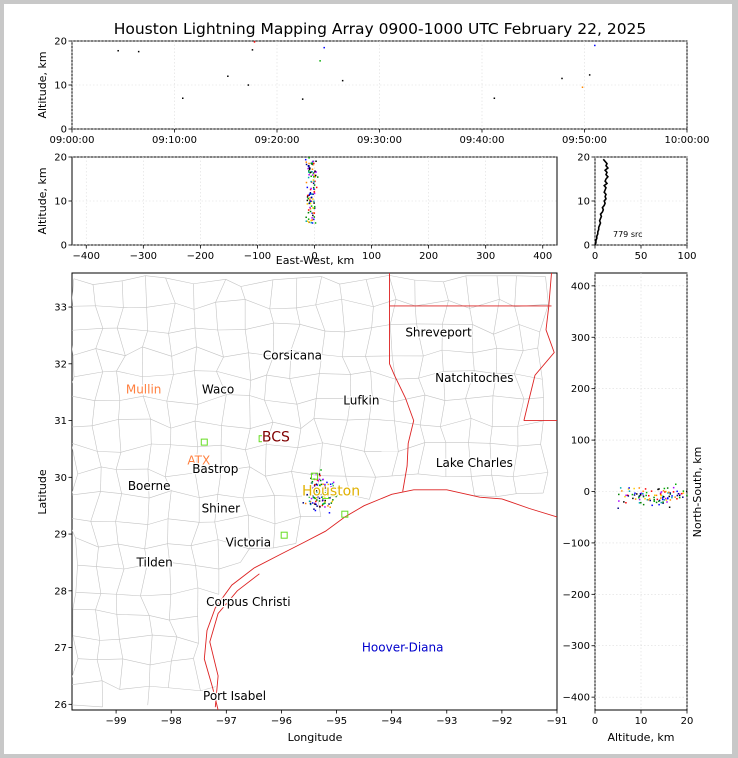  I want to click on time-axis-label: 09:10:00, so click(174, 140).